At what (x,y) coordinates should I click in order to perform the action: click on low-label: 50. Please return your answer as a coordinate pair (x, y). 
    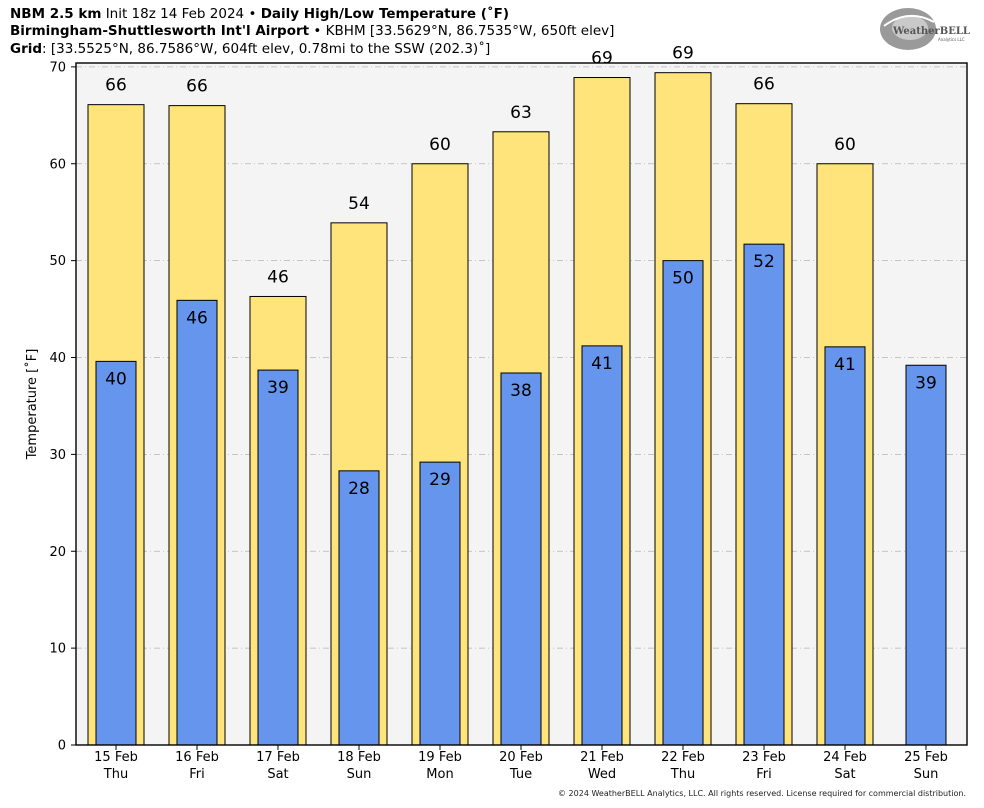
    Looking at the image, I should click on (683, 279).